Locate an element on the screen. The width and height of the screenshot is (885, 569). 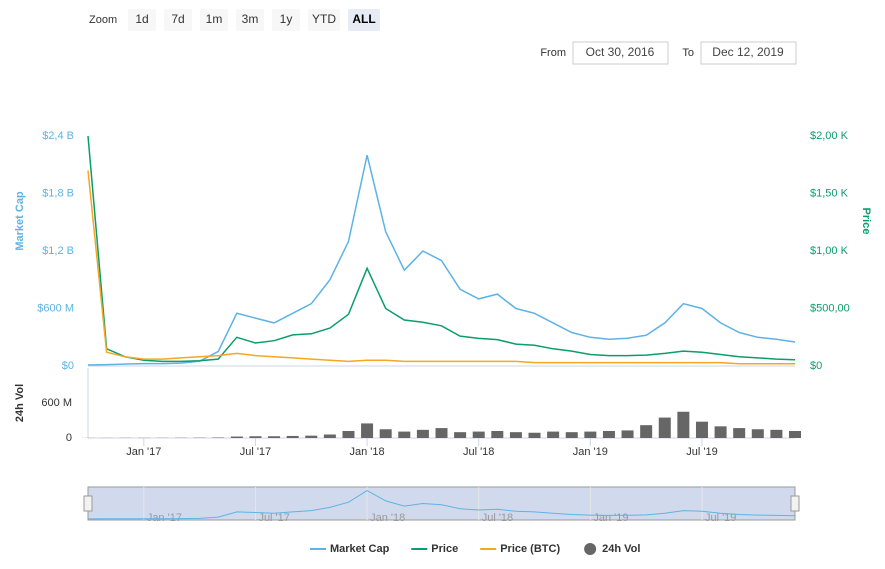
zoom-button-label: ALL is located at coordinates (363, 19).